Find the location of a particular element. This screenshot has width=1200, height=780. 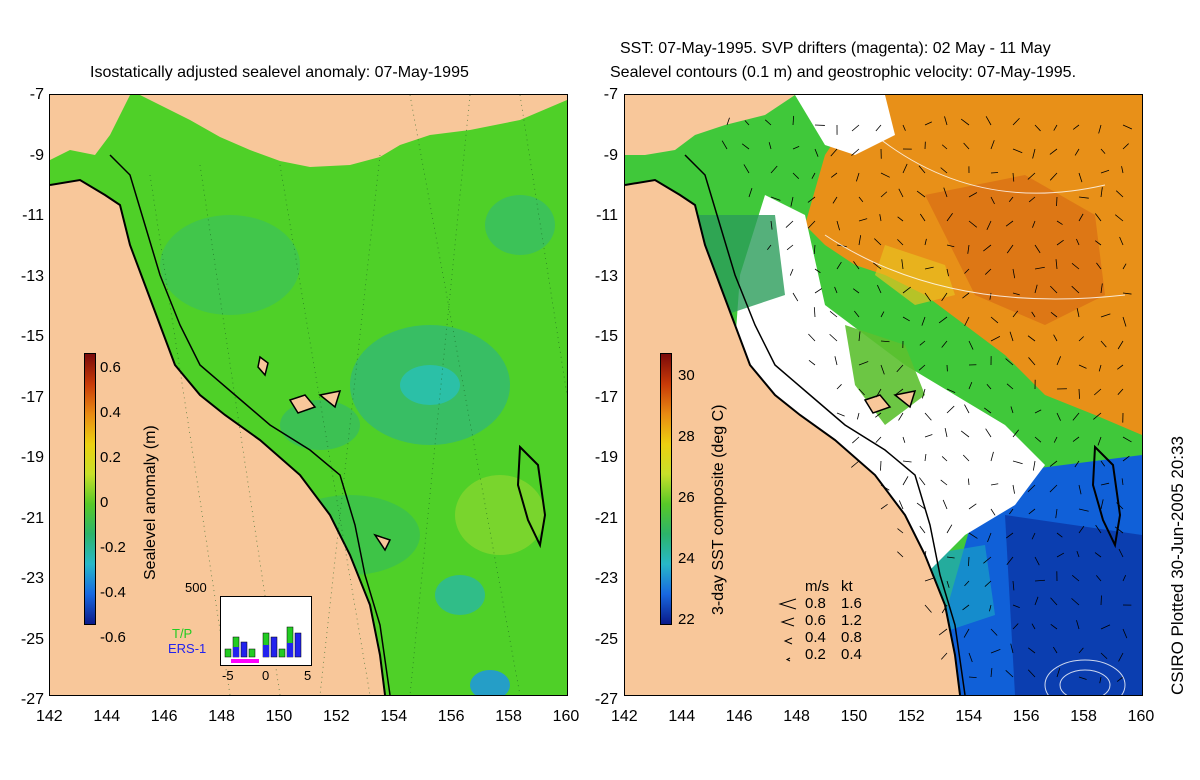

lon-tick: 150 is located at coordinates (854, 716).